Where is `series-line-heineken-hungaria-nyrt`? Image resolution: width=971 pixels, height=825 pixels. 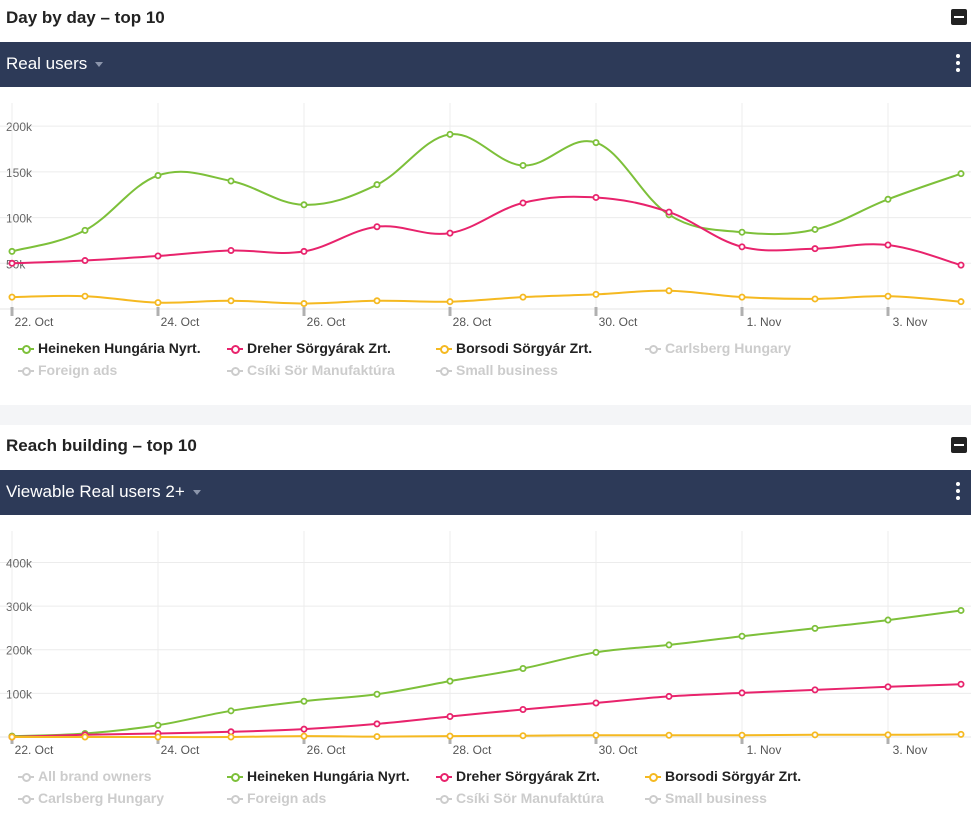 series-line-heineken-hungaria-nyrt is located at coordinates (486, 193).